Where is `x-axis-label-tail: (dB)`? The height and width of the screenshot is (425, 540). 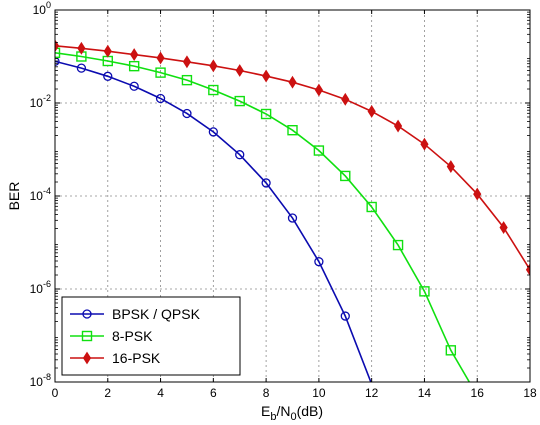
x-axis-label-tail: (dB) is located at coordinates (310, 411).